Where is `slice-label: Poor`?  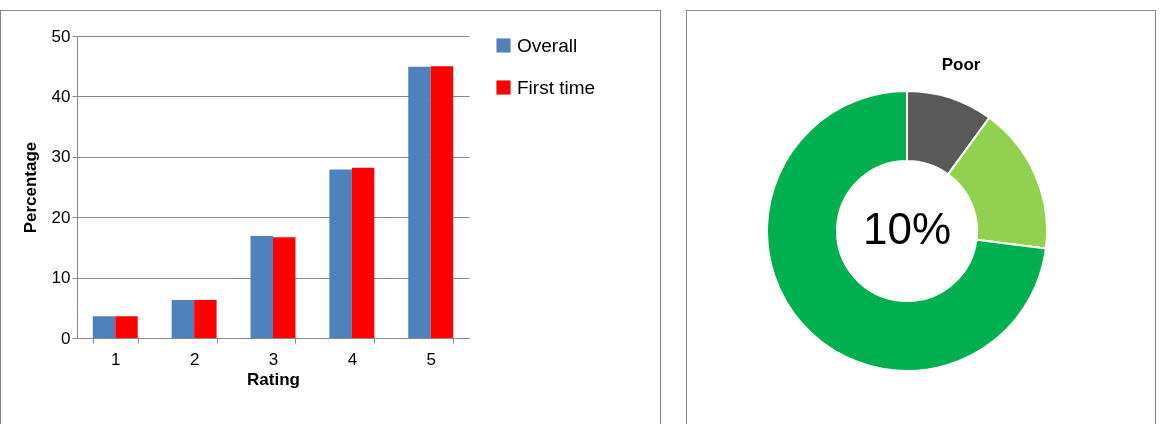 slice-label: Poor is located at coordinates (961, 64).